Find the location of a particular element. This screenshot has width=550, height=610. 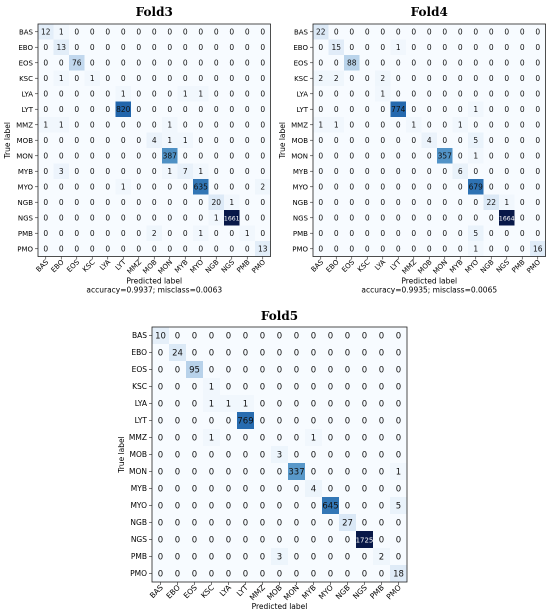

cell-value-label: 22 is located at coordinates (321, 31).